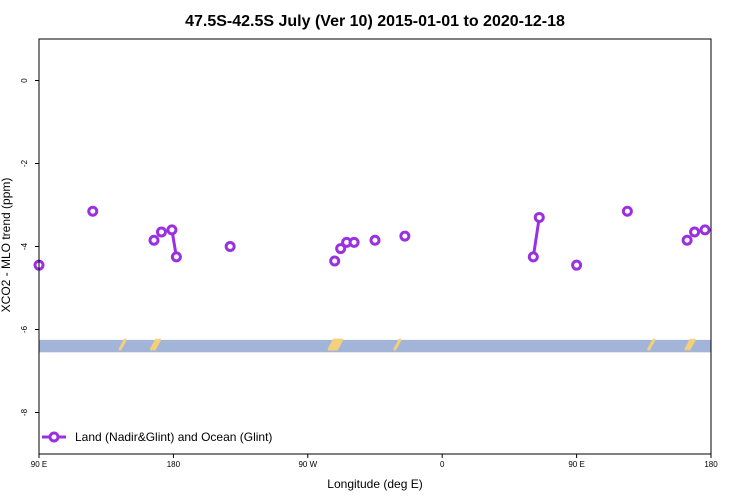  What do you see at coordinates (442, 464) in the screenshot?
I see `x-tick-label: 0` at bounding box center [442, 464].